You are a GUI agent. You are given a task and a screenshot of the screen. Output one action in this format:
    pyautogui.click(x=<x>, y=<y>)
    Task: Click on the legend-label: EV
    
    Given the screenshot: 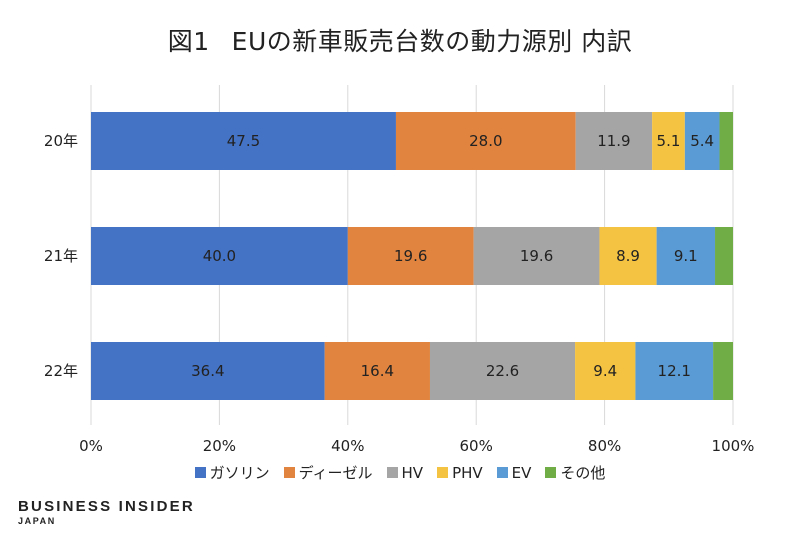 What is the action you would take?
    pyautogui.click(x=521, y=472)
    